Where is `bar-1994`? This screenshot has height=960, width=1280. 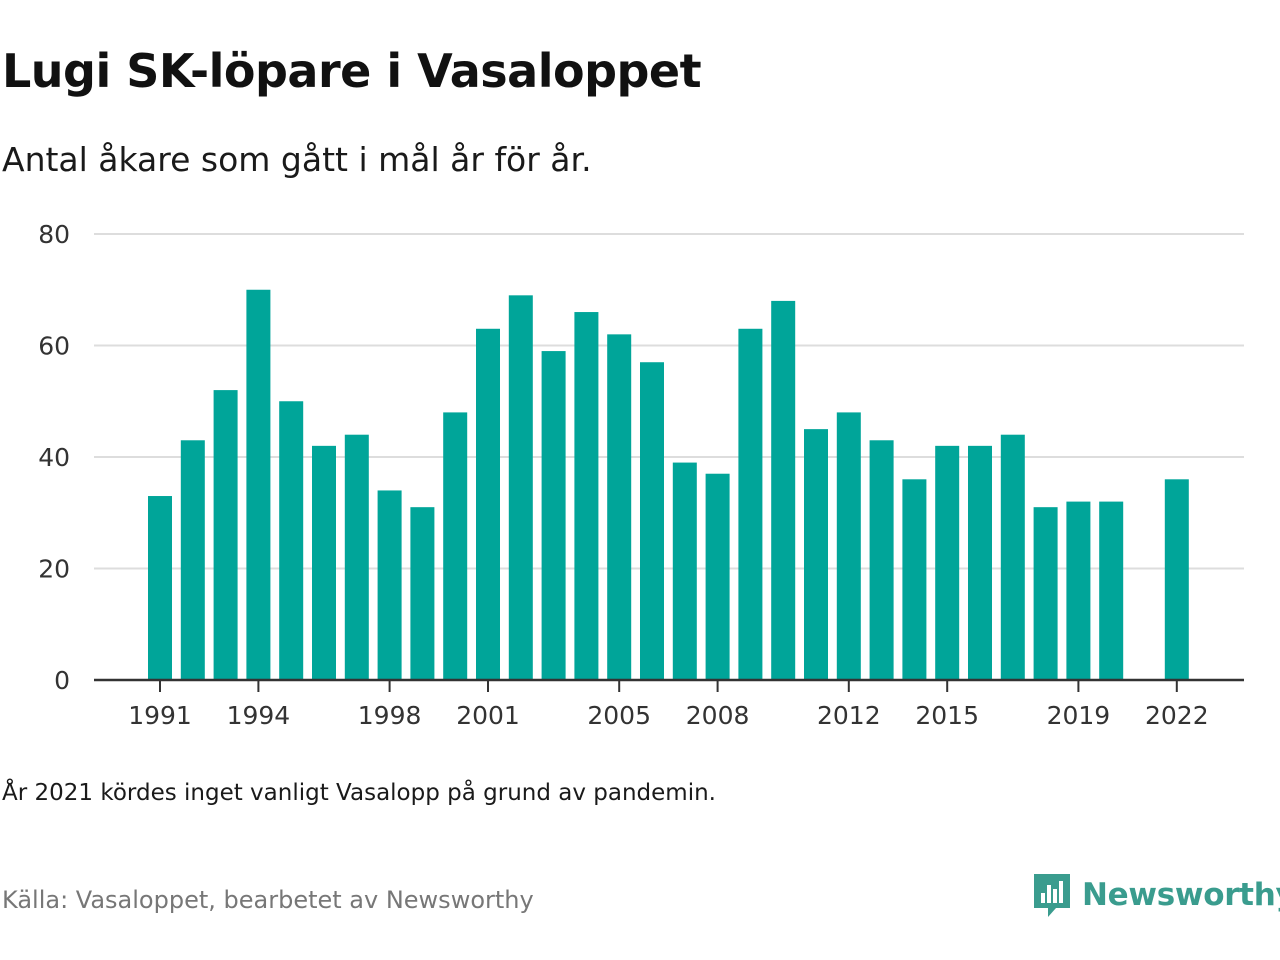
bar-1994 is located at coordinates (258, 484).